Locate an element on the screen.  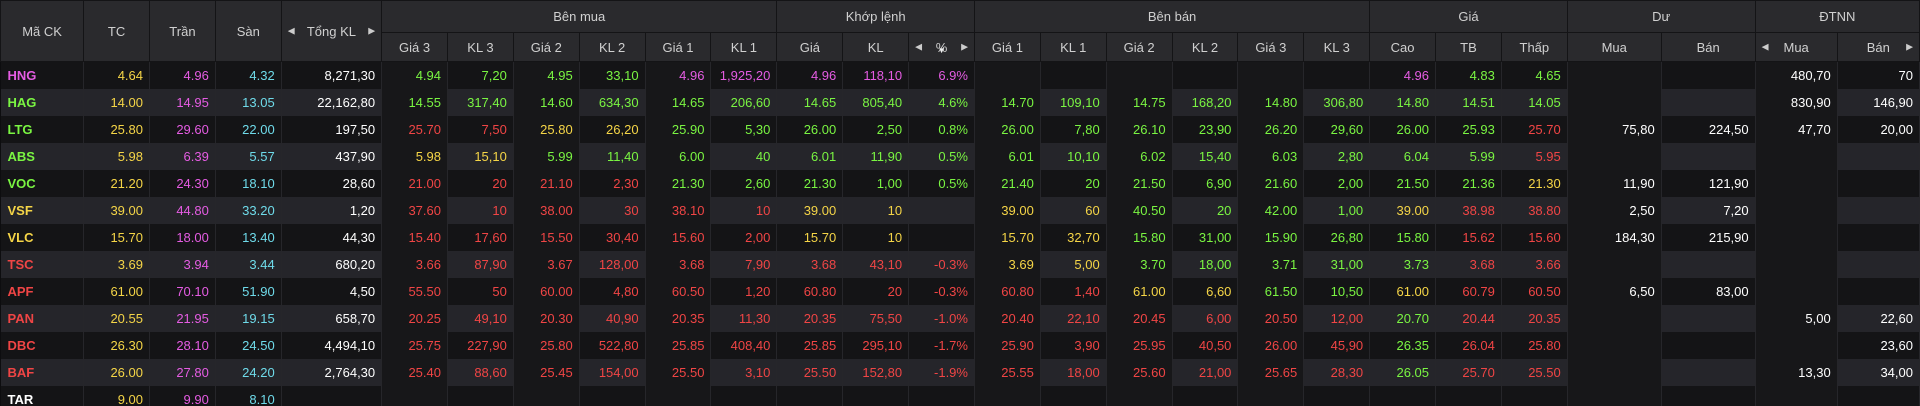
cell-ceiling: 29.60 is located at coordinates (182, 129).